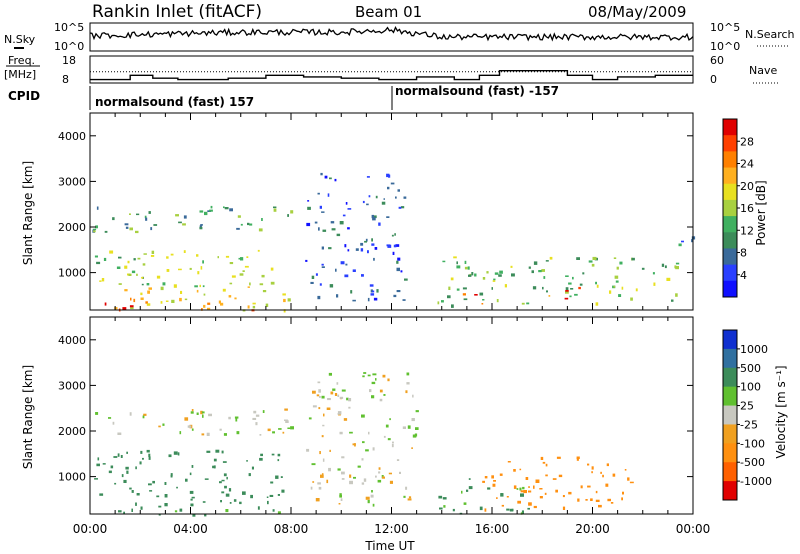 The width and height of the screenshot is (800, 554). I want to click on y-tick-label: 4000, so click(72, 136).